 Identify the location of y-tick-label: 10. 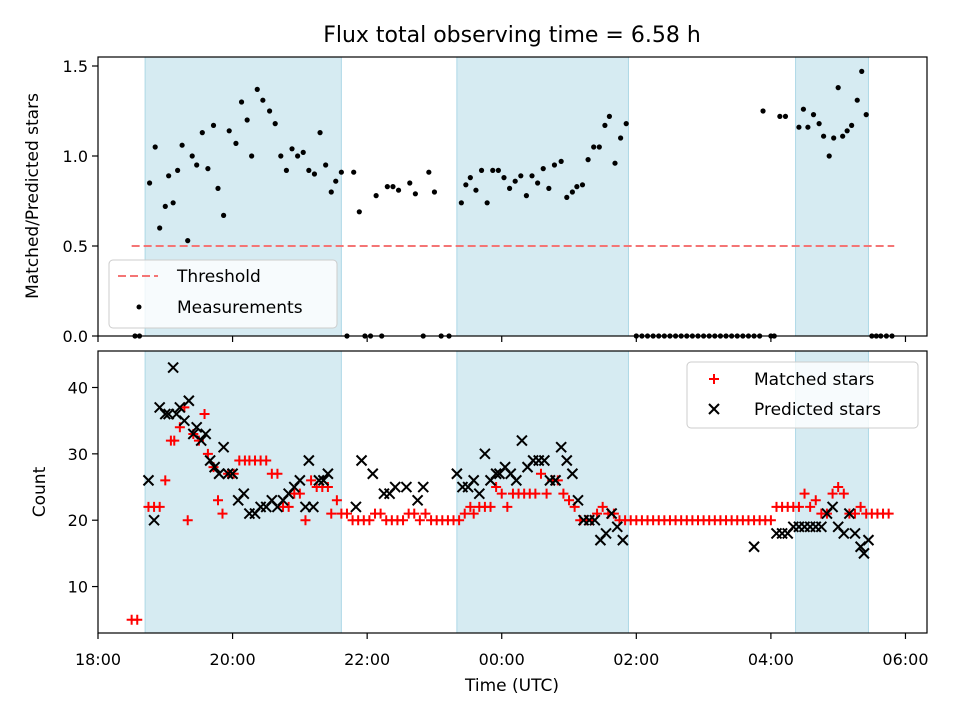
(78, 587).